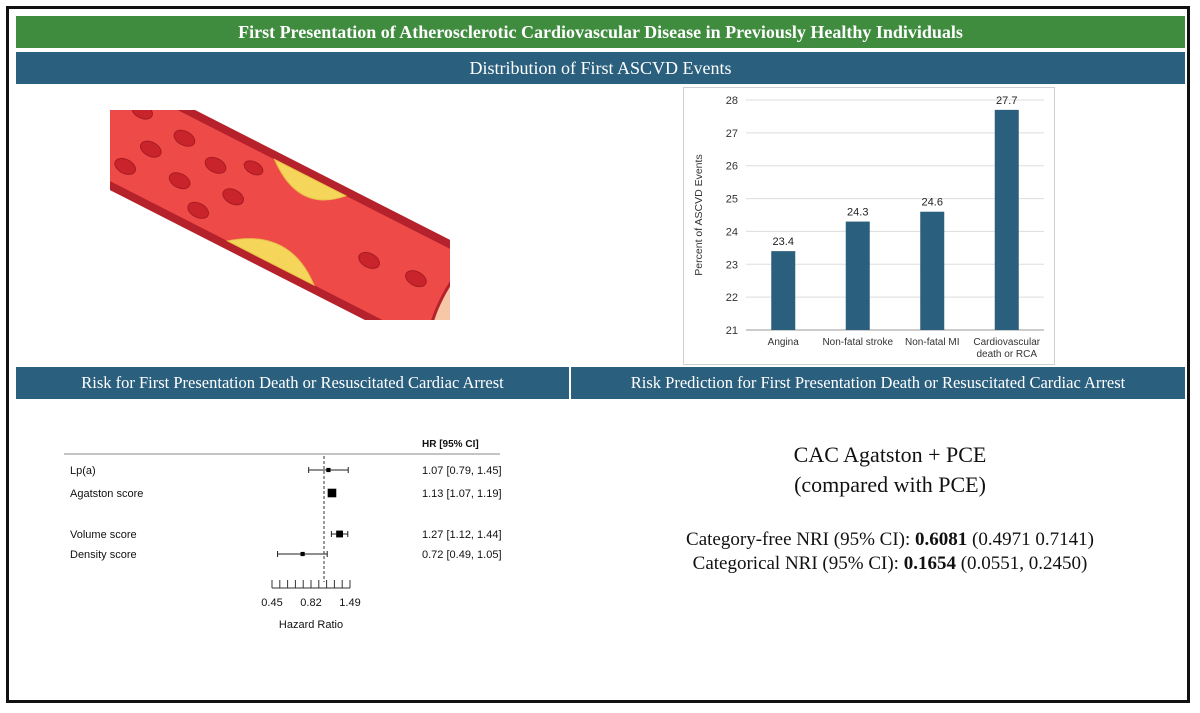 The width and height of the screenshot is (1200, 713). What do you see at coordinates (103, 535) in the screenshot?
I see `forest-row-label: Volume score` at bounding box center [103, 535].